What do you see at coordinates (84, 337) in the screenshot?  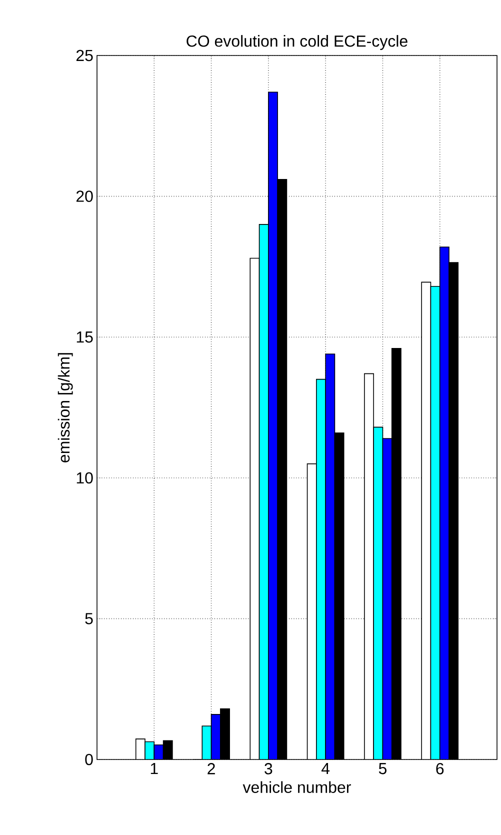 I see `y-tick-label: 15` at bounding box center [84, 337].